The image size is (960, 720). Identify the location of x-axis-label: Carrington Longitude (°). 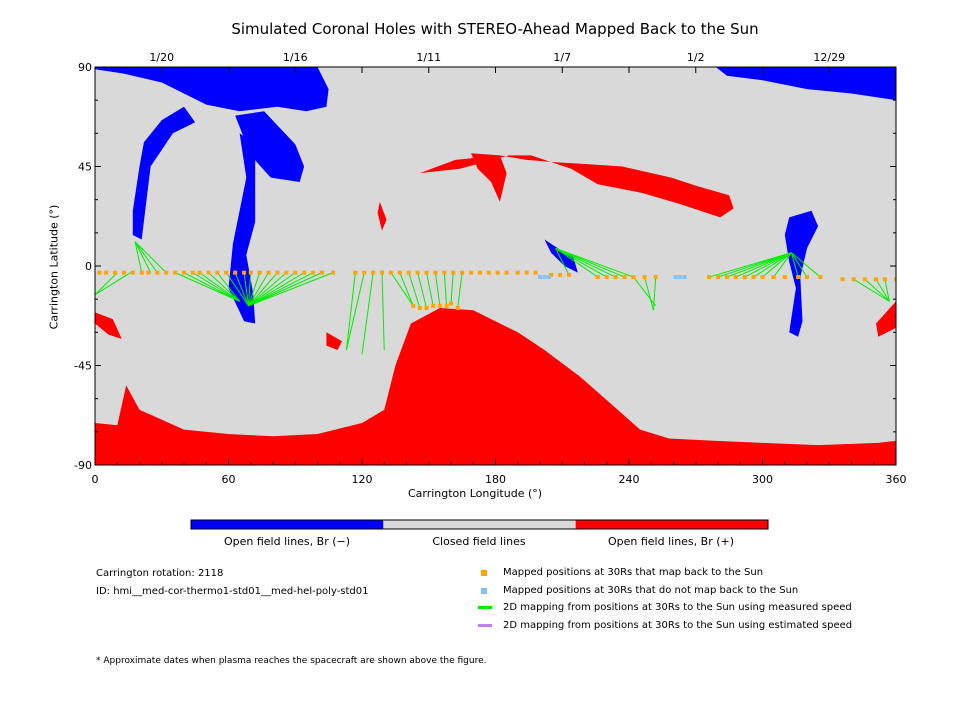
(475, 493).